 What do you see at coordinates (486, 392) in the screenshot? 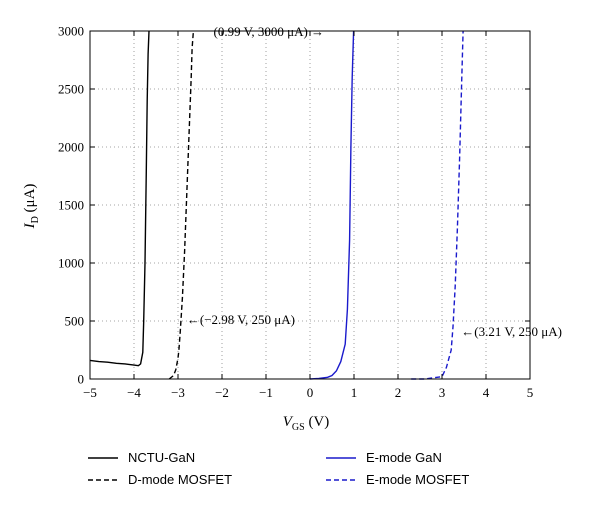
I see `x-tick-label: 4` at bounding box center [486, 392].